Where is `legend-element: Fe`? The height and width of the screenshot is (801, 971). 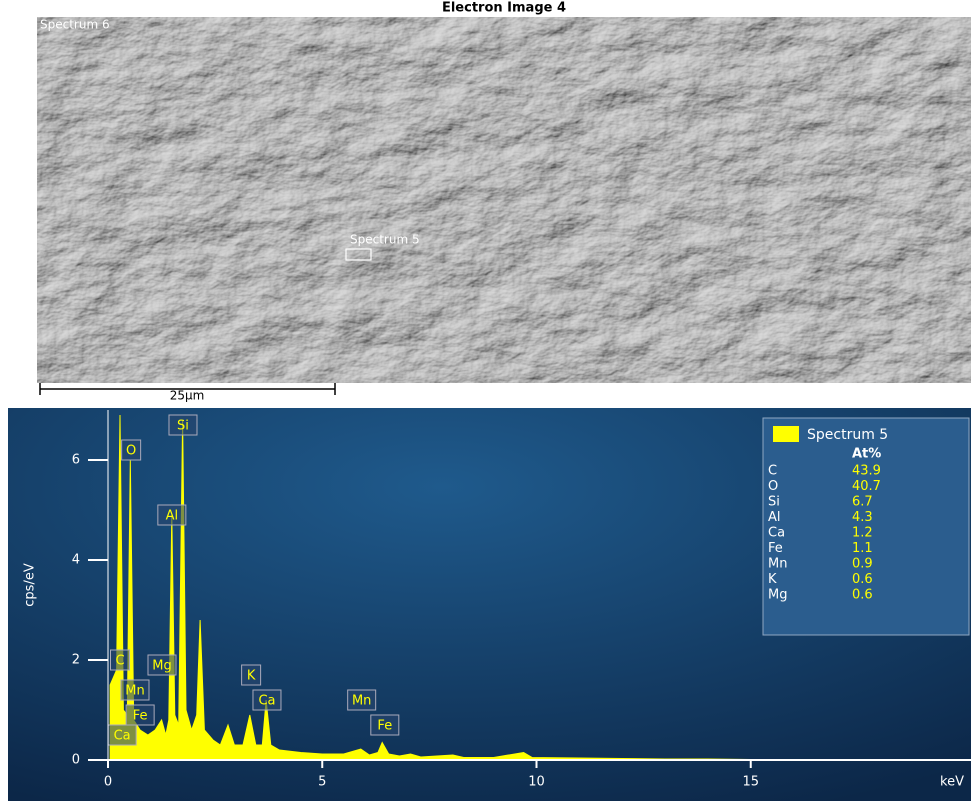
legend-element: Fe is located at coordinates (775, 548).